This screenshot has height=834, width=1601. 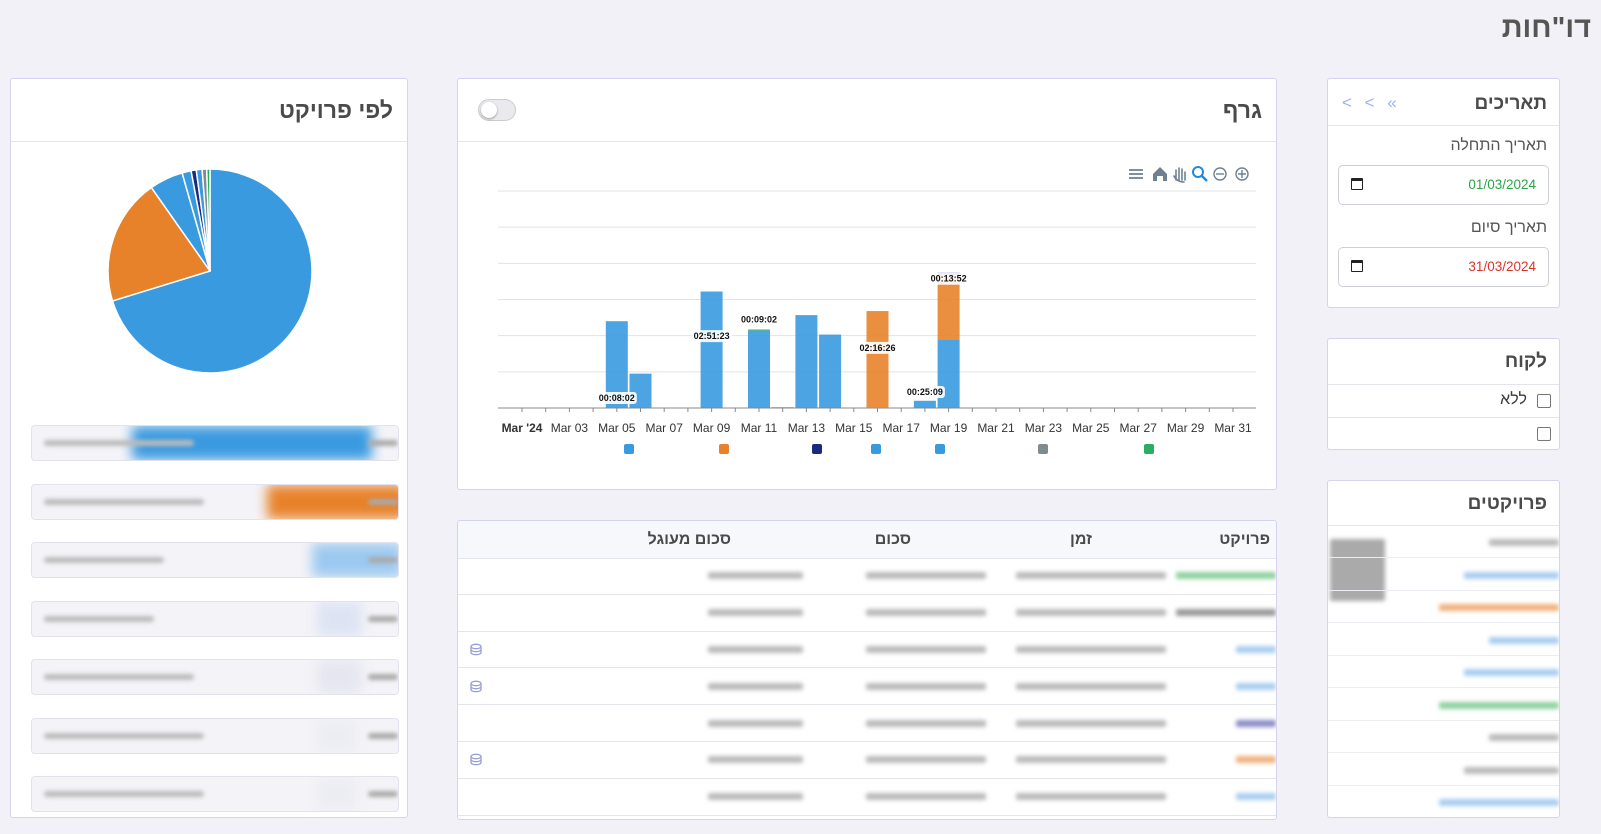 What do you see at coordinates (1179, 175) in the screenshot?
I see `pan-hand-icon` at bounding box center [1179, 175].